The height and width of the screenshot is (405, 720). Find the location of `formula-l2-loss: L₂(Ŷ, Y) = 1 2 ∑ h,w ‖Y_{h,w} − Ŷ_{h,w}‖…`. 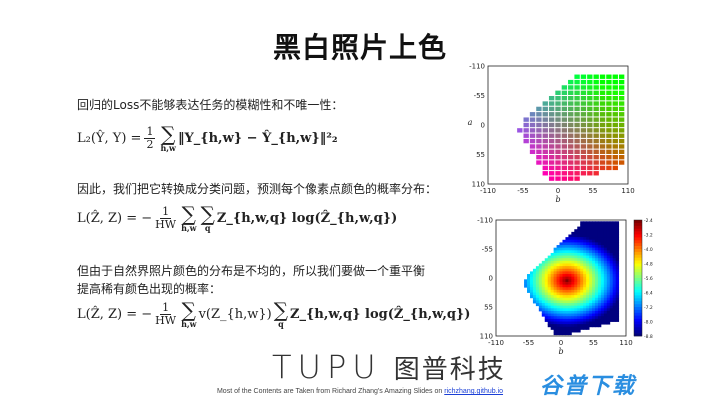

formula-l2-loss: L₂(Ŷ, Y) = 1 2 ∑ h,w ‖Y_{h,w} − Ŷ_{h,w}‖… is located at coordinates (207, 138).